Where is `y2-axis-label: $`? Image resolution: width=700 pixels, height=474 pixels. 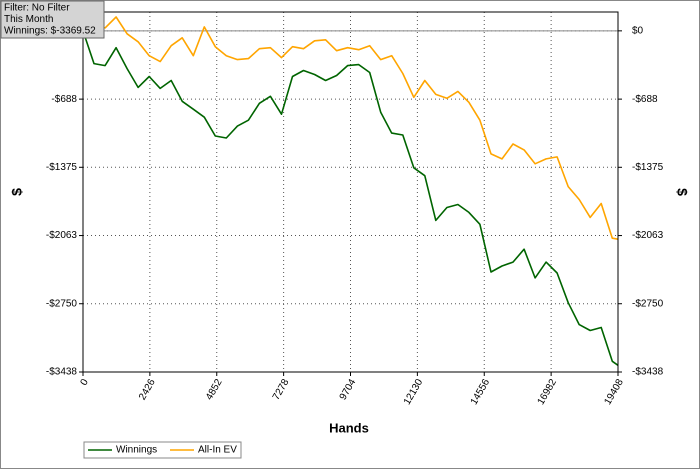
y2-axis-label: $ is located at coordinates (682, 192).